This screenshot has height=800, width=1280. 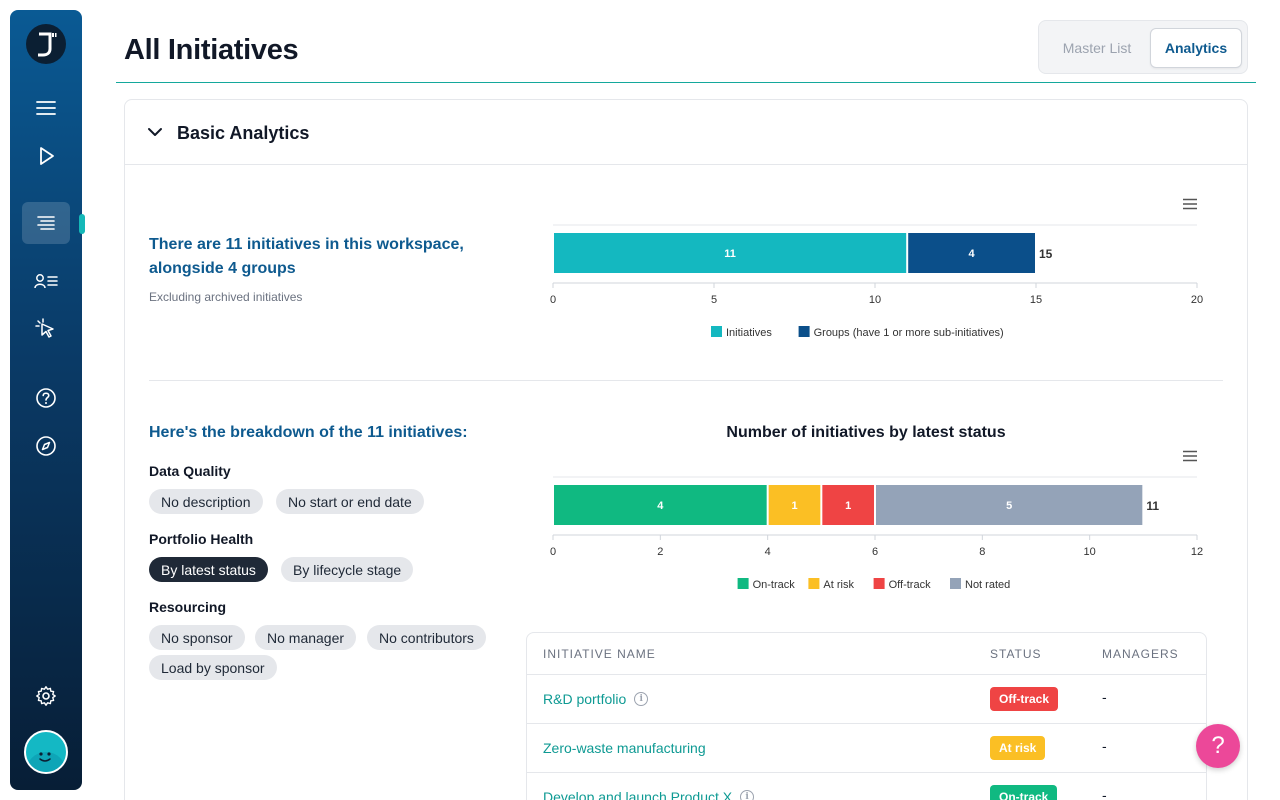 I want to click on compass-icon, so click(x=46, y=446).